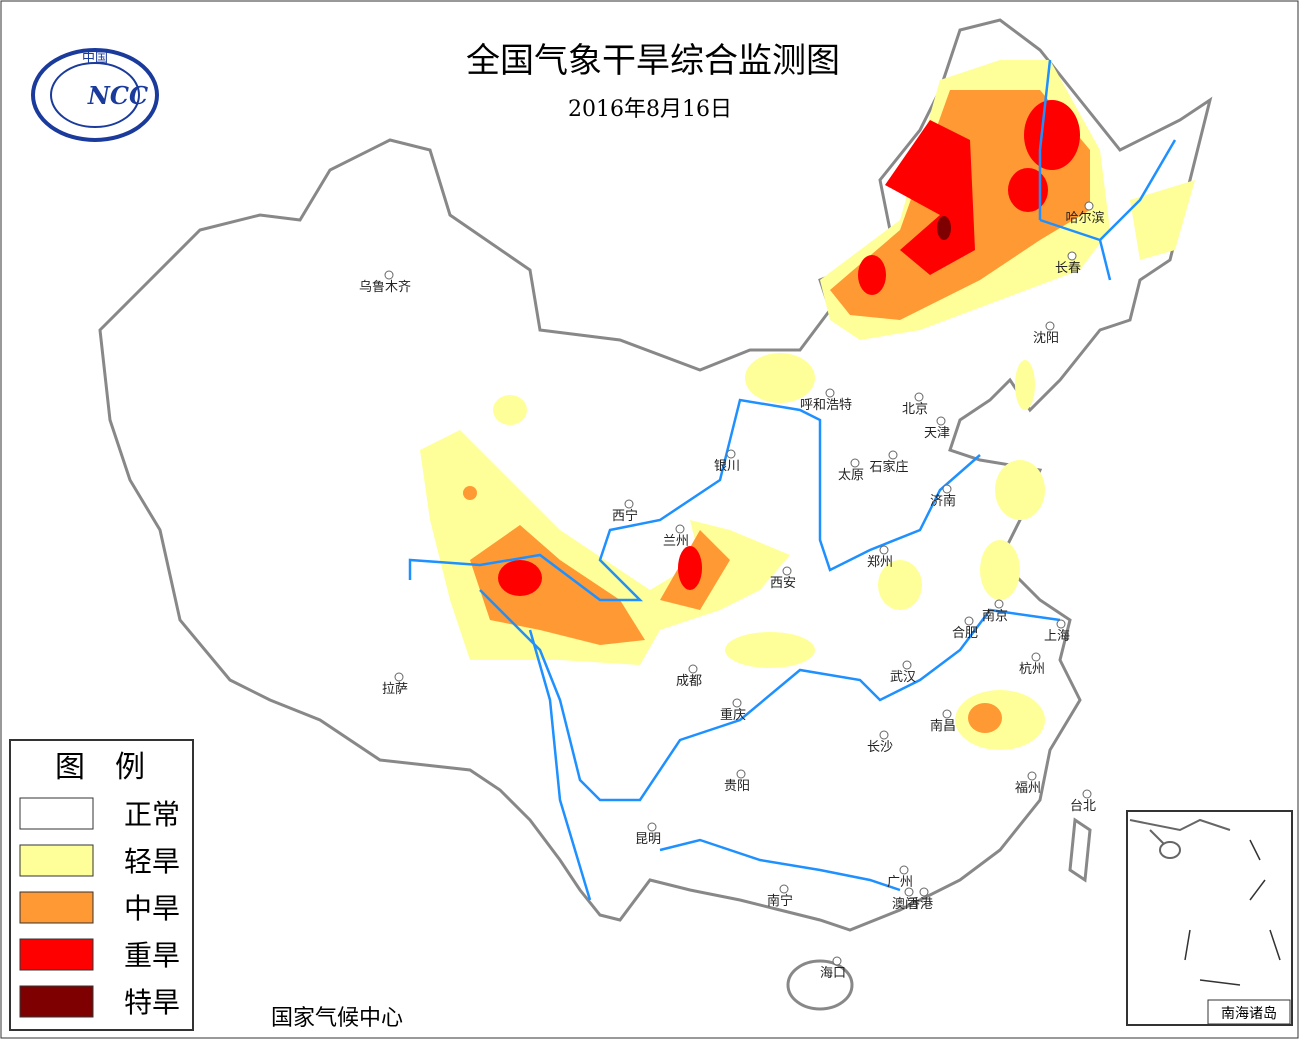 The width and height of the screenshot is (1300, 1040). What do you see at coordinates (833, 973) in the screenshot?
I see `city-label: 海口` at bounding box center [833, 973].